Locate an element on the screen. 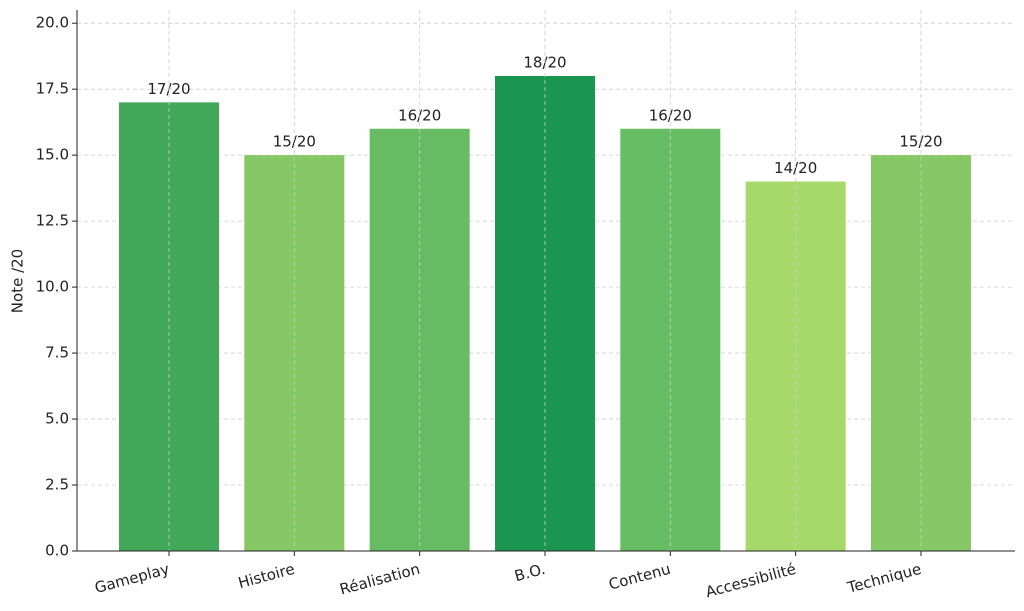 The width and height of the screenshot is (1024, 611). y-tick-label: 20.0 is located at coordinates (52, 23).